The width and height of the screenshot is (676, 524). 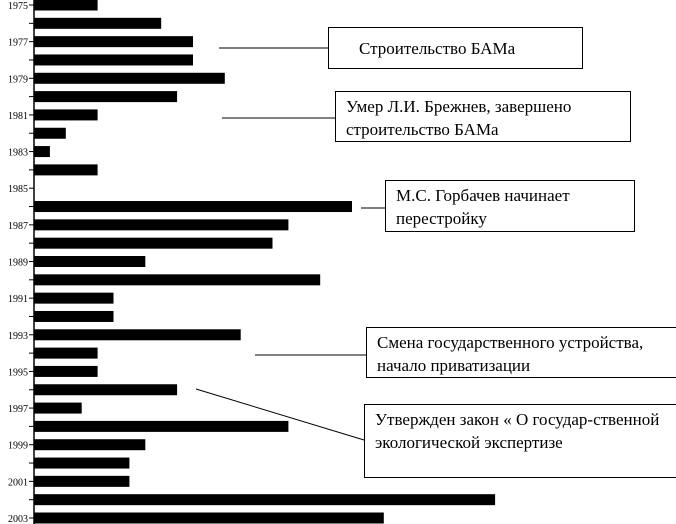 What do you see at coordinates (265, 500) in the screenshot?
I see `bar-2002` at bounding box center [265, 500].